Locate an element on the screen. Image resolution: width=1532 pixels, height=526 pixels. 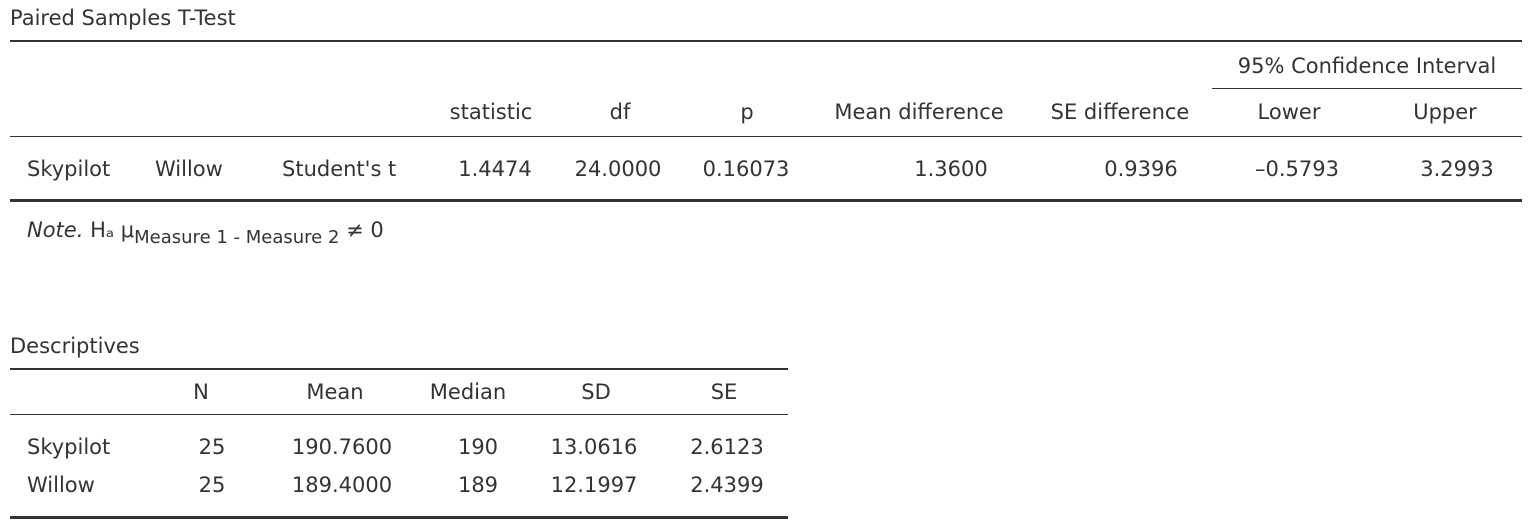
cell: –0.5793 is located at coordinates (1297, 169).